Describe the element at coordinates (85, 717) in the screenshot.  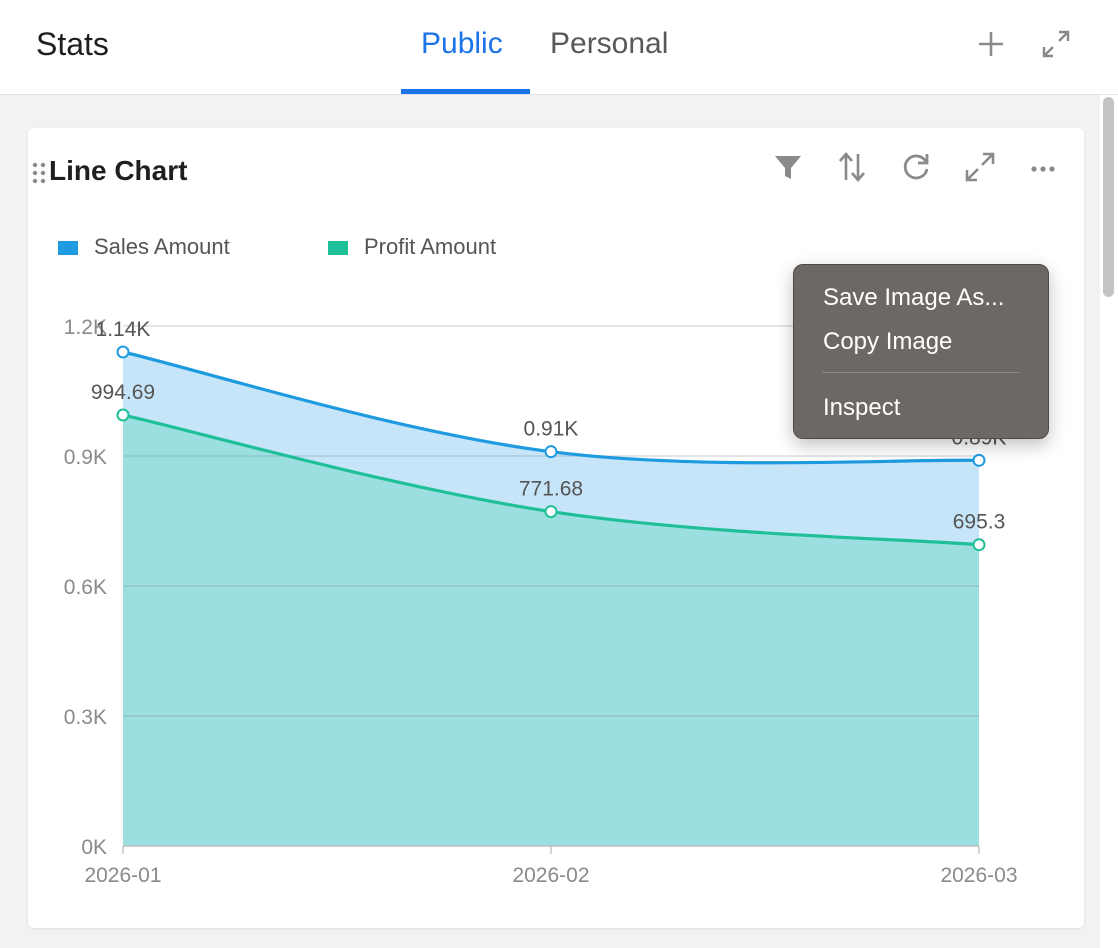
I see `y-tick-label: 0.3K` at that location.